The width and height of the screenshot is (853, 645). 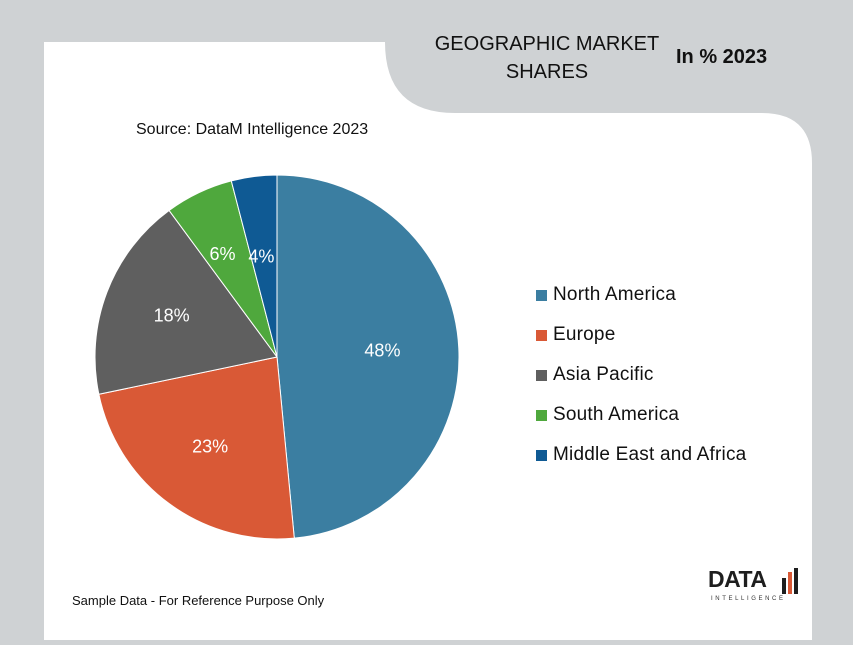 I want to click on legend-label: South America, so click(x=616, y=414).